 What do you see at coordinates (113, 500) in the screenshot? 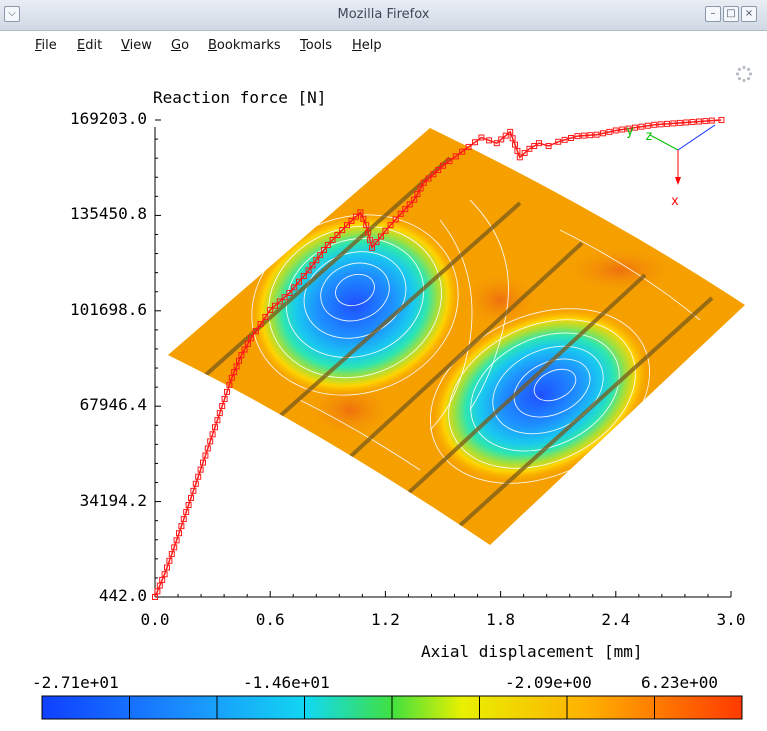
I see `y-tick-label: 34194.2` at bounding box center [113, 500].